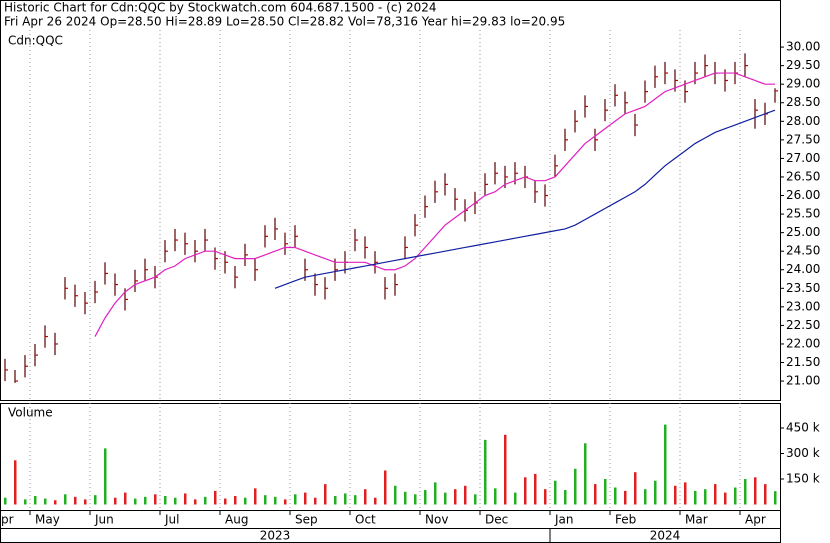 This screenshot has height=543, width=830. Describe the element at coordinates (496, 520) in the screenshot. I see `x-tick-label: Dec` at that location.